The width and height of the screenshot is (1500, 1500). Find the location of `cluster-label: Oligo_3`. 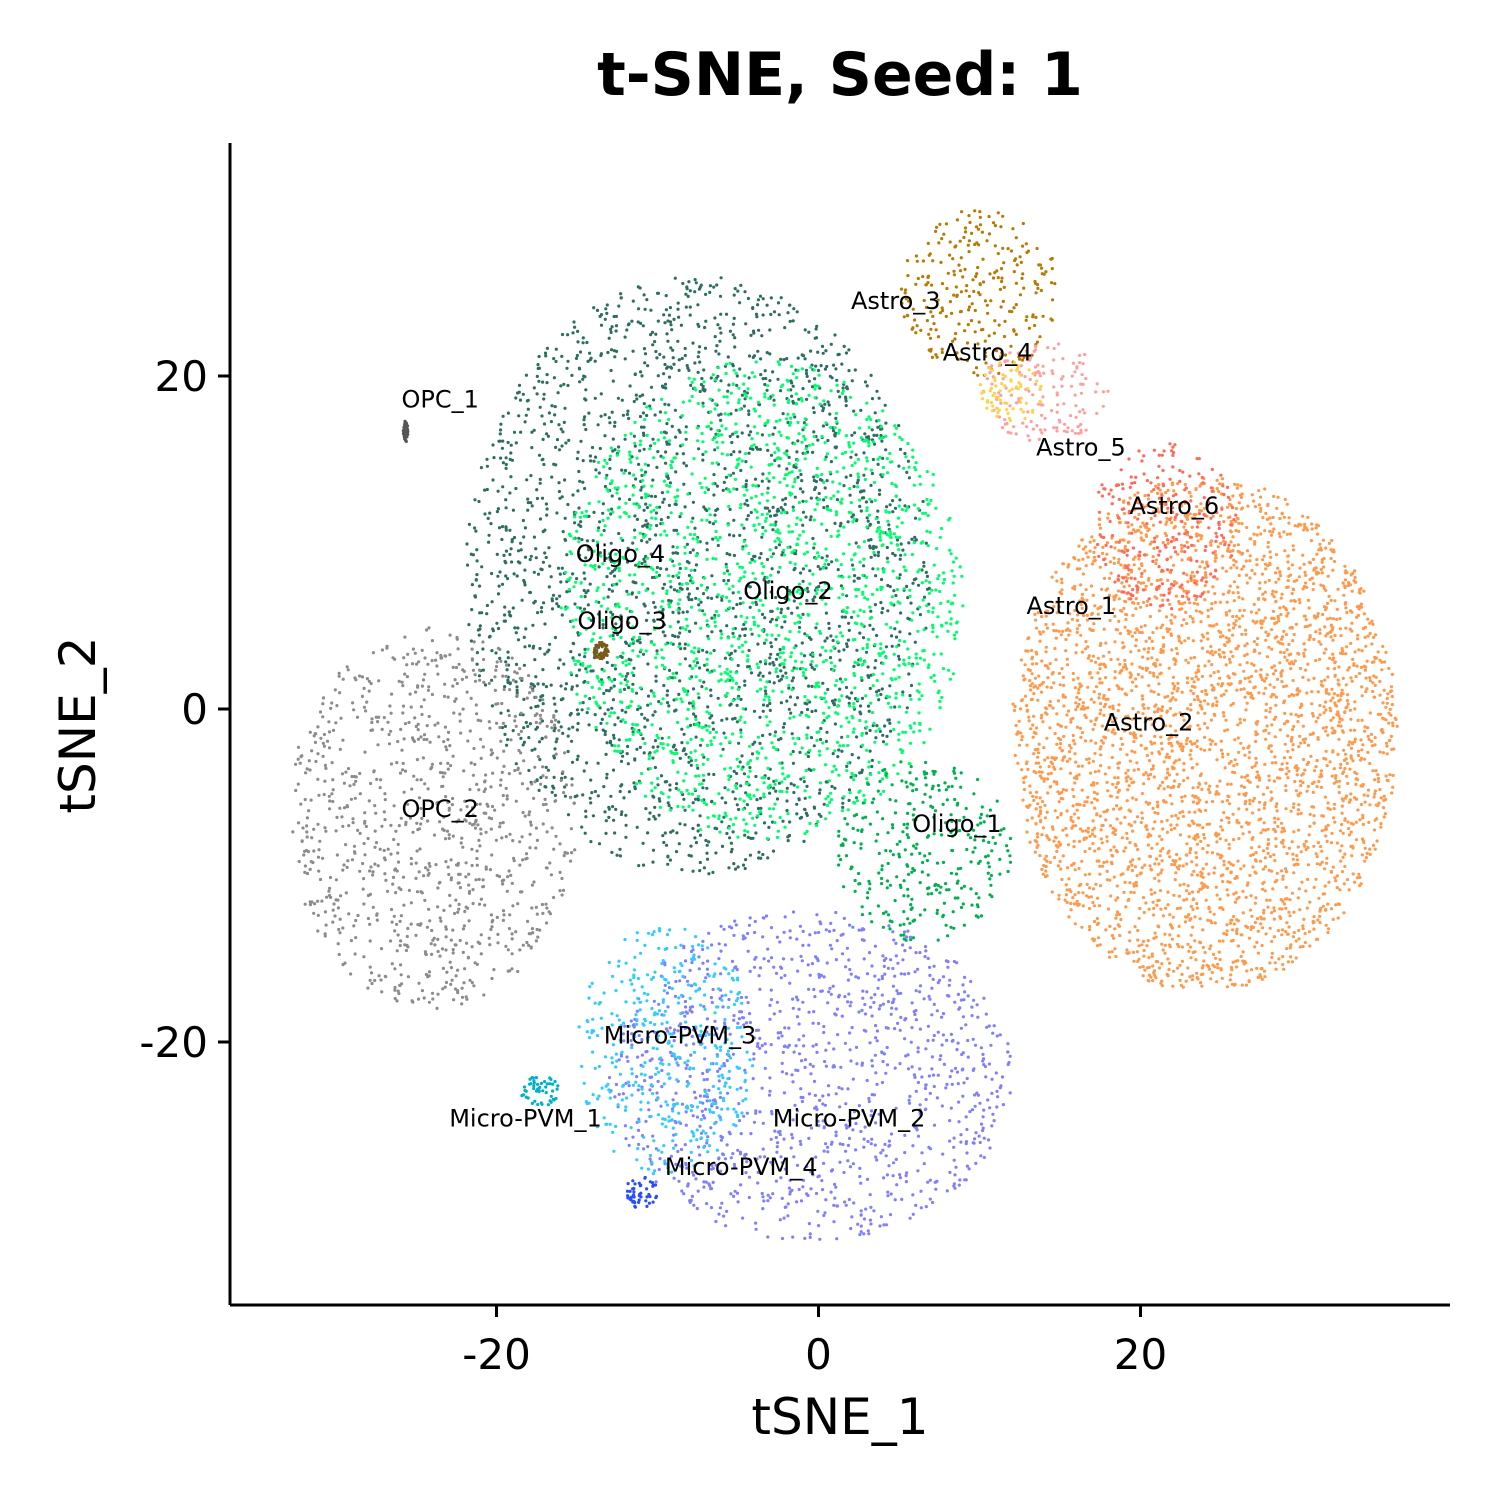

cluster-label: Oligo_3 is located at coordinates (621, 621).